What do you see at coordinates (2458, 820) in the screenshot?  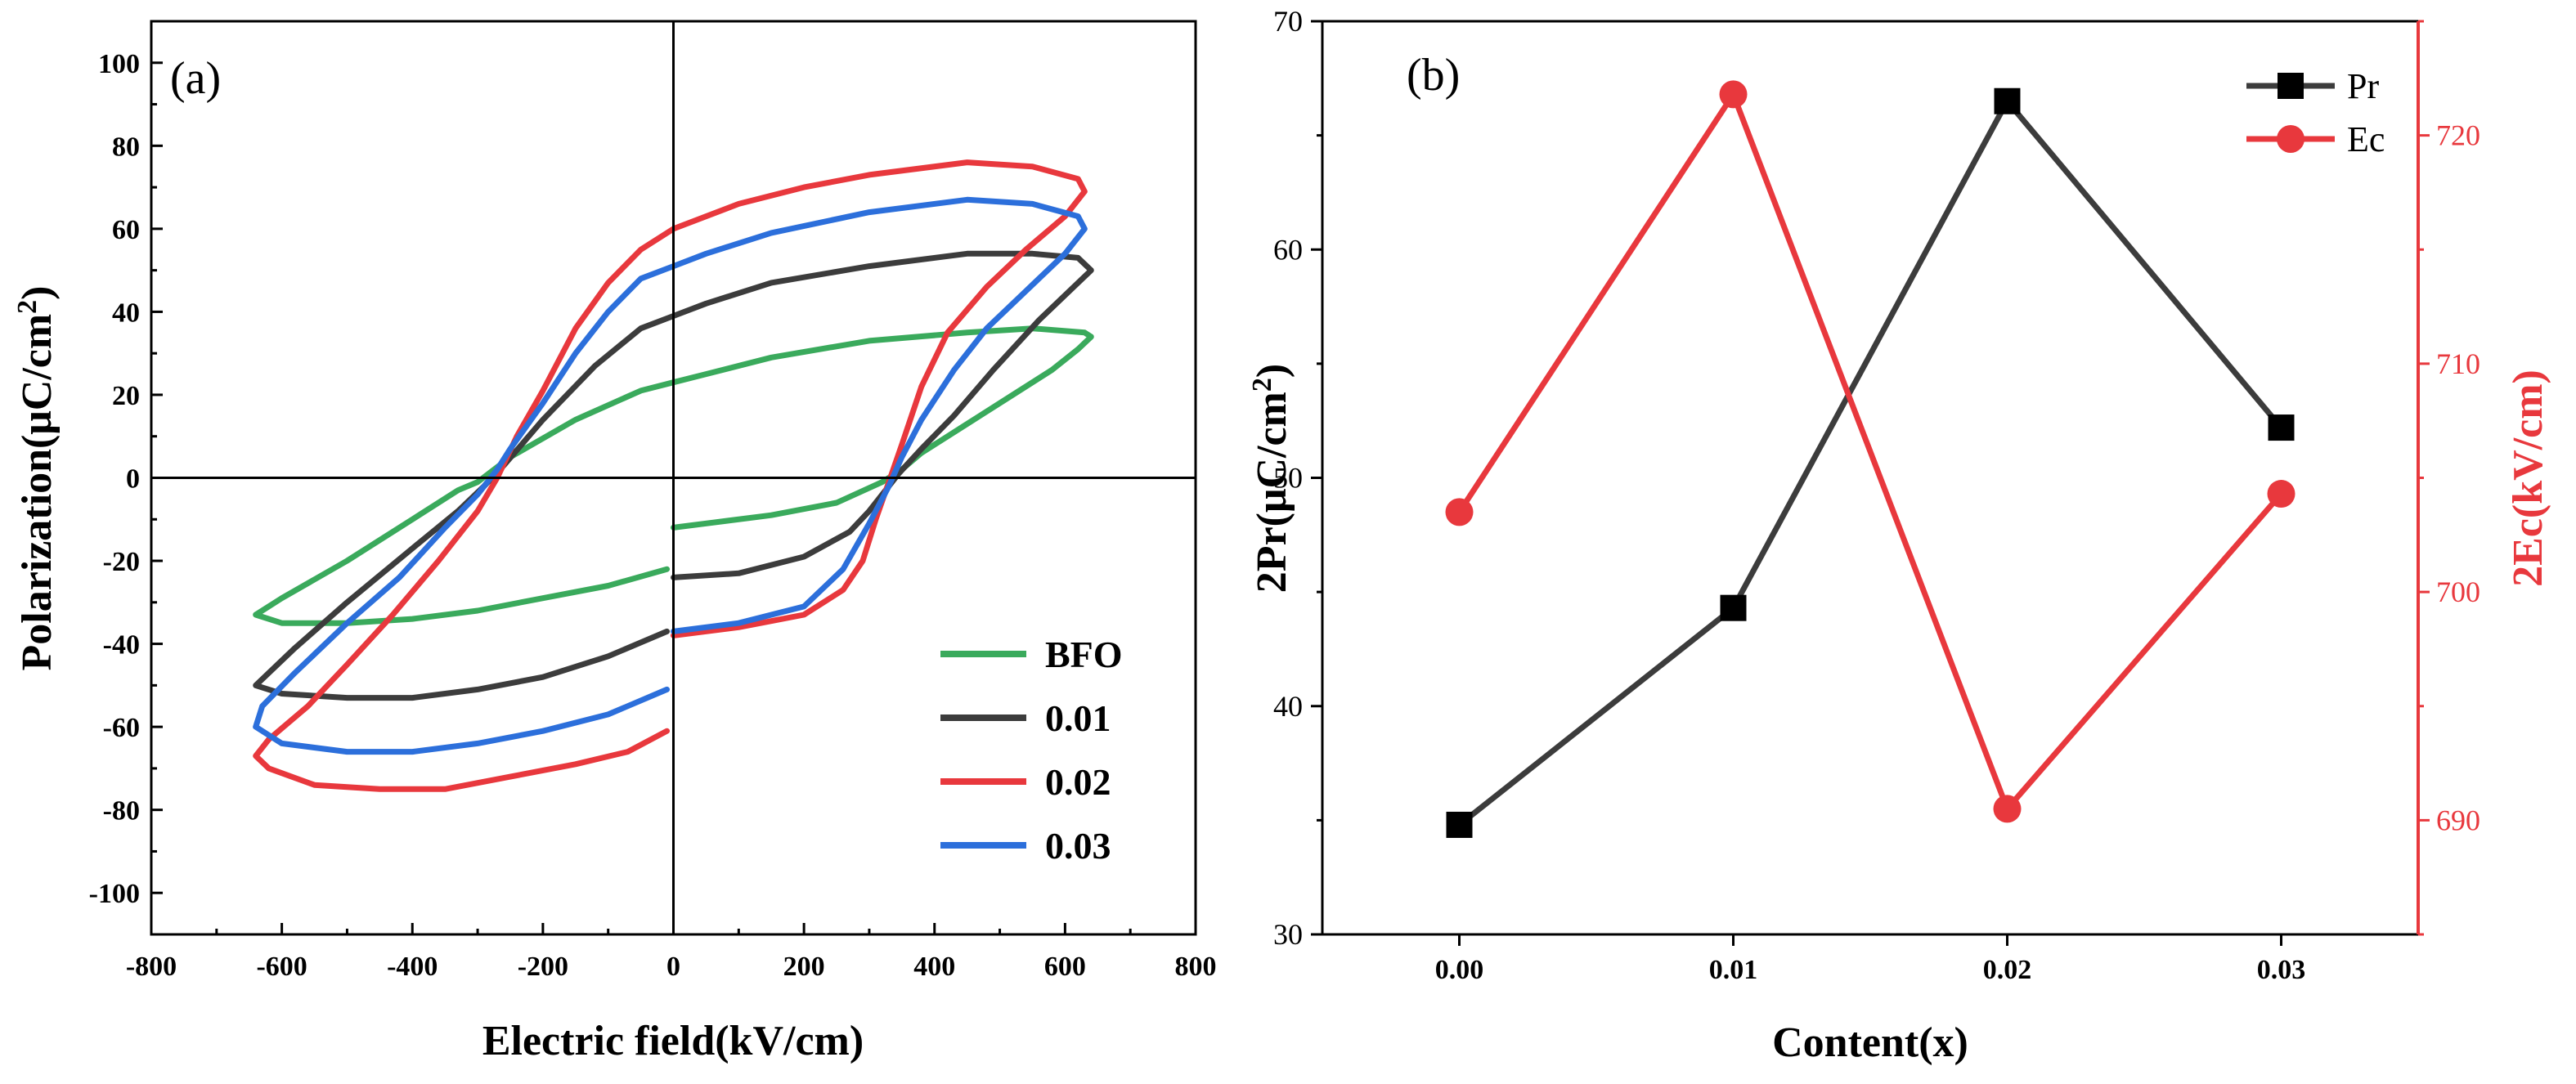 I see `panel-b-right-y-tick-label: 690` at bounding box center [2458, 820].